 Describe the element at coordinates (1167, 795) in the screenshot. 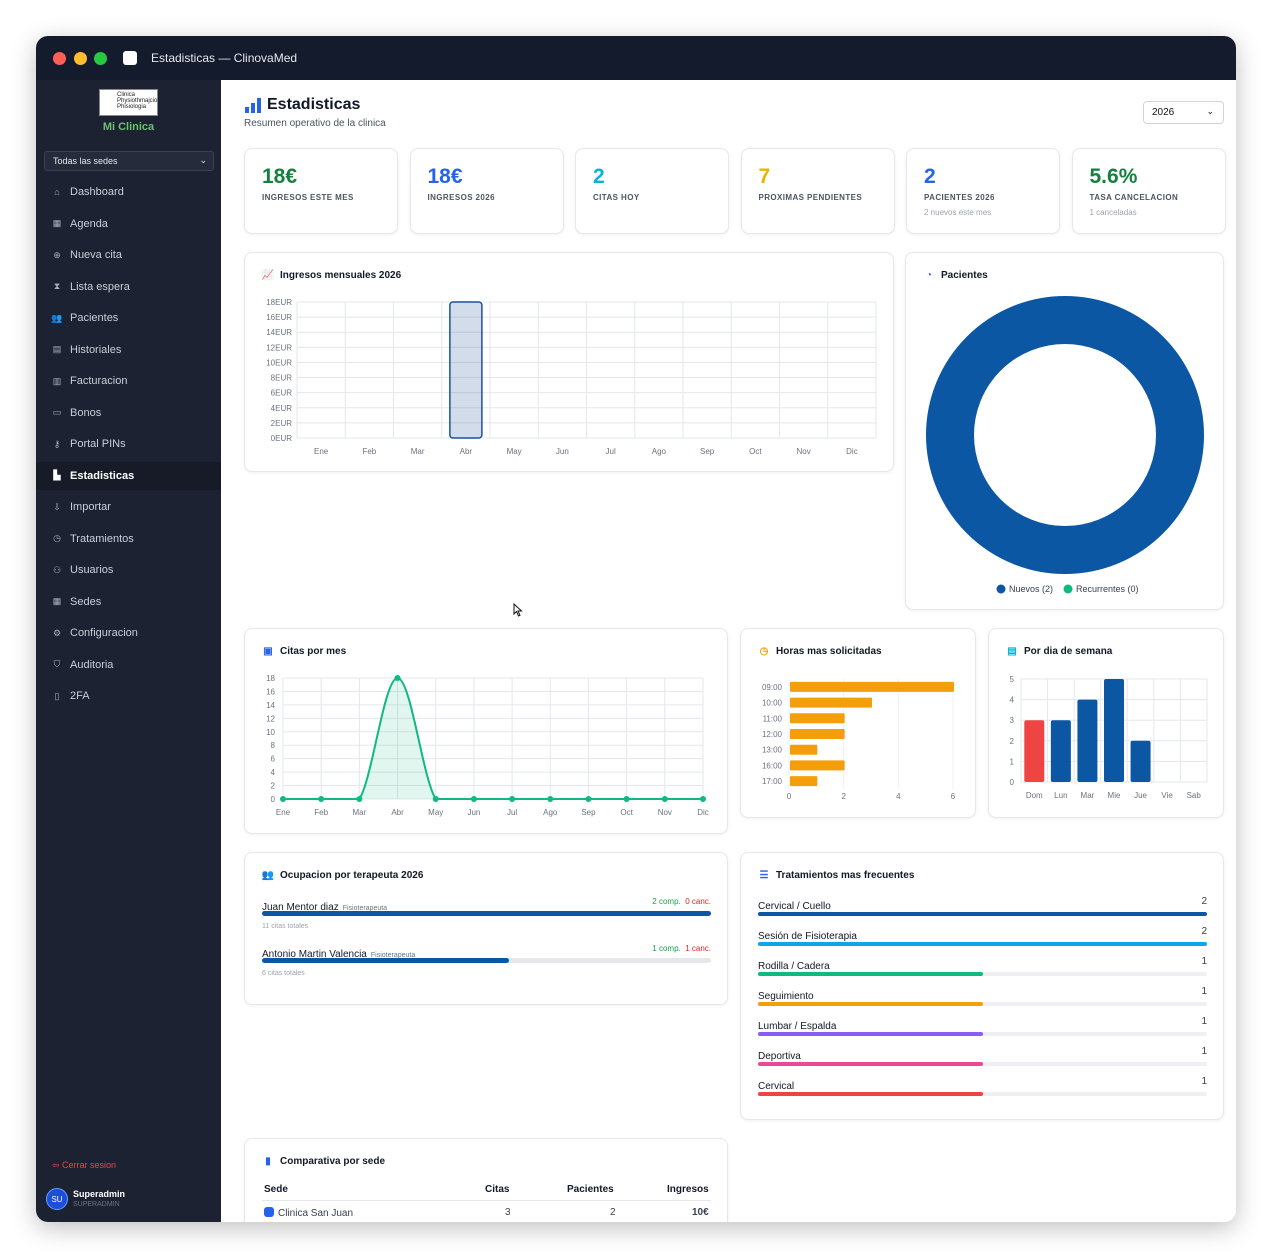

I see `x-tick-label: Vie` at that location.